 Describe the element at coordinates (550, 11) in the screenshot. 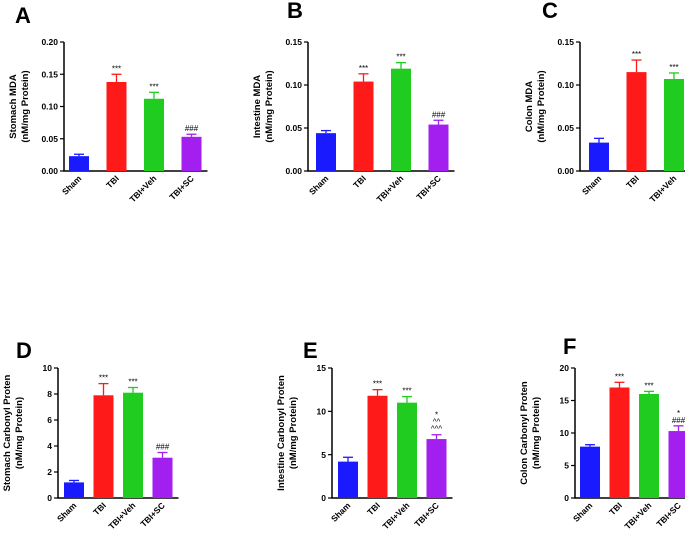

I see `panel-label: C` at that location.